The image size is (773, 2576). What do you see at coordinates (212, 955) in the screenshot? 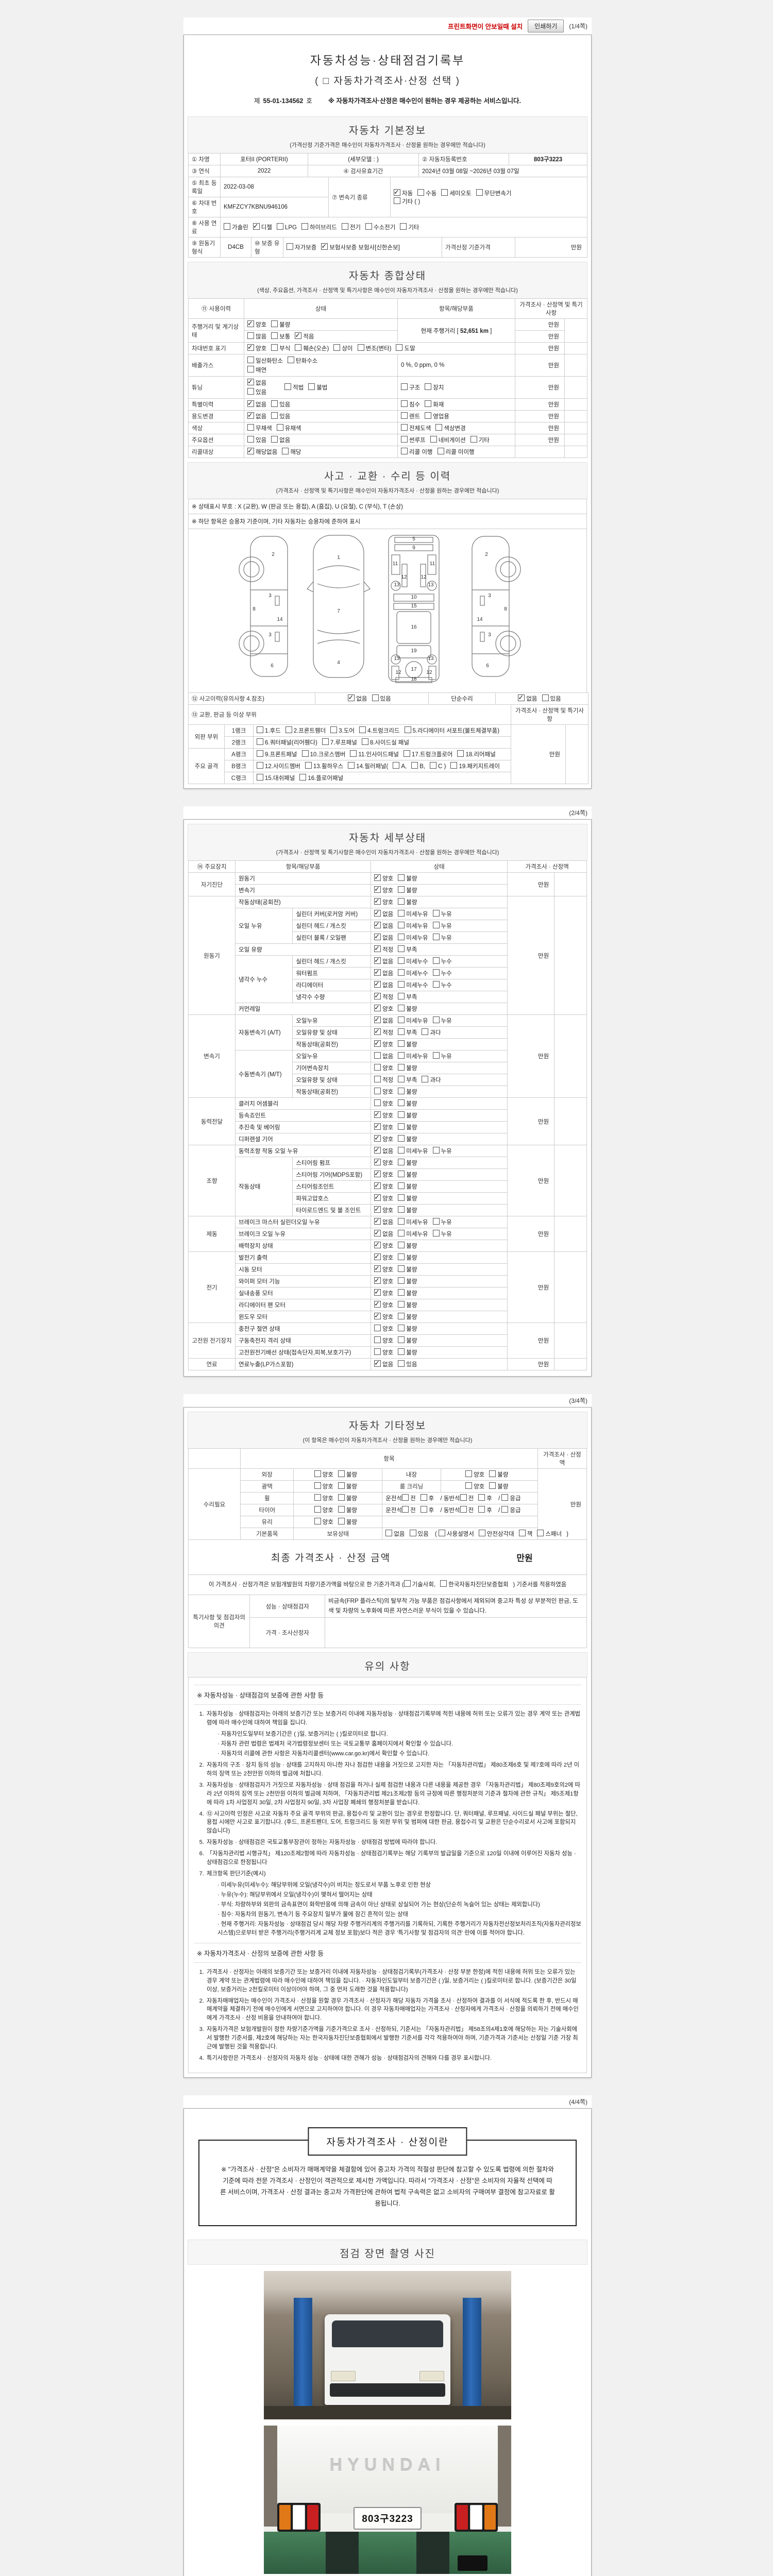
I see `device-group-label: 원동기` at bounding box center [212, 955].